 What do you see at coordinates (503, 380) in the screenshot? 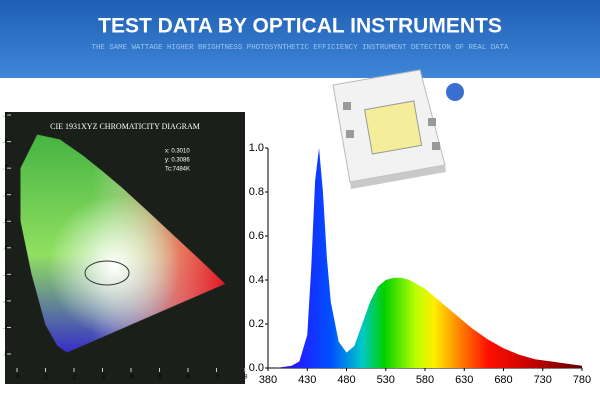
I see `x-tick-label: 680` at bounding box center [503, 380].